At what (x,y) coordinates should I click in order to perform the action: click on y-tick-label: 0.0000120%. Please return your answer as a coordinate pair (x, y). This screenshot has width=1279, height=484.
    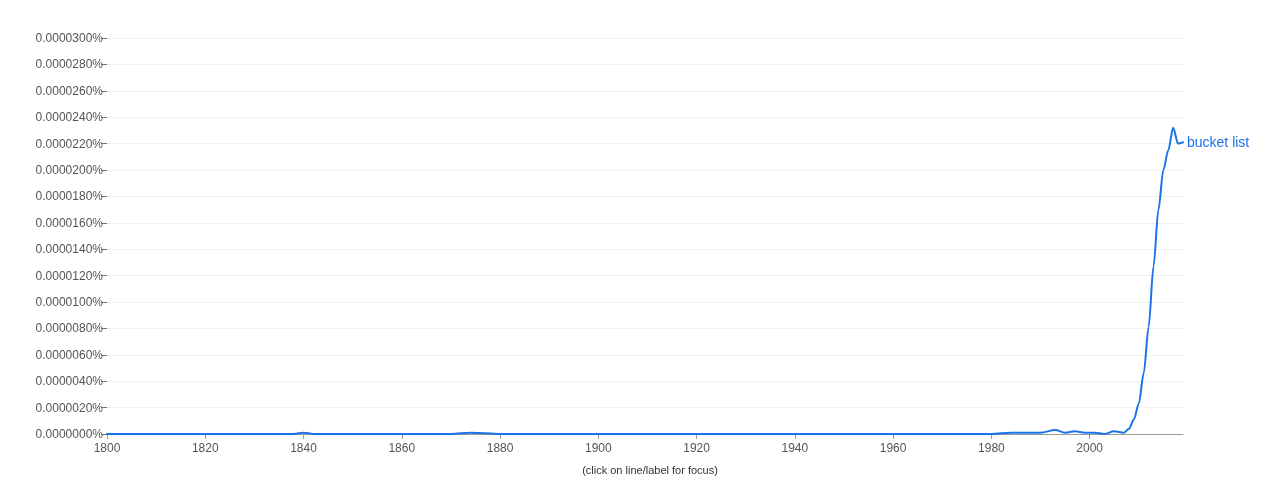
    Looking at the image, I should click on (69, 275).